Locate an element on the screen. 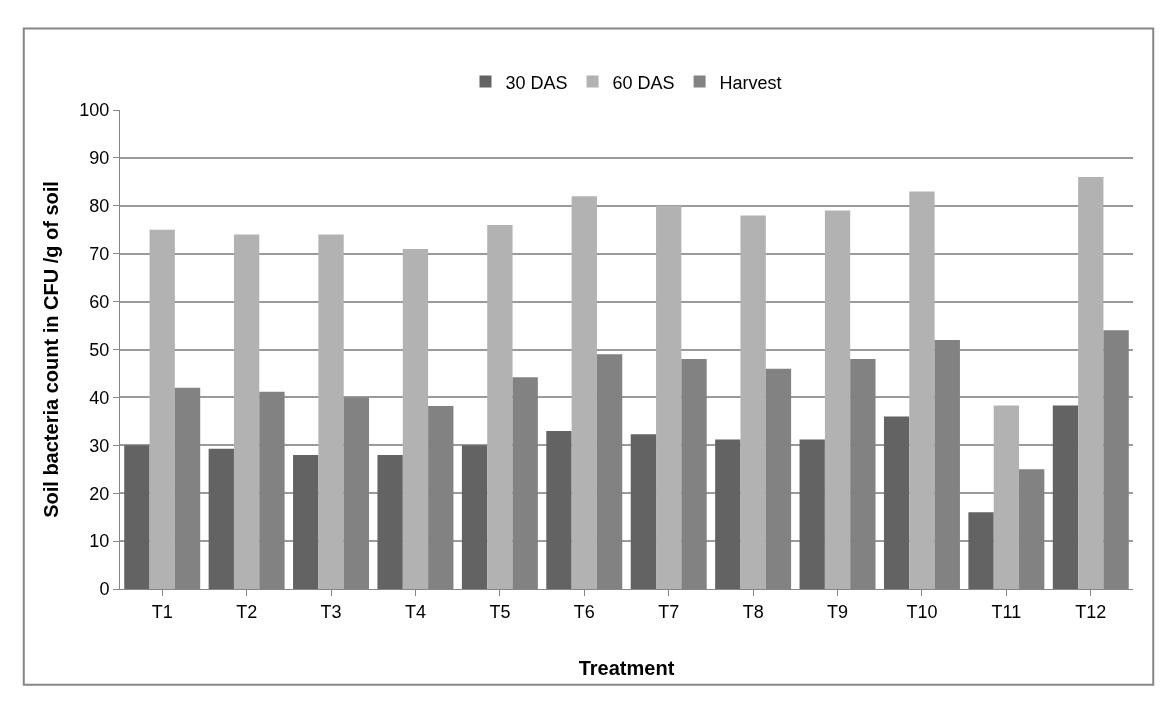  x-tick-label: T1 is located at coordinates (162, 611).